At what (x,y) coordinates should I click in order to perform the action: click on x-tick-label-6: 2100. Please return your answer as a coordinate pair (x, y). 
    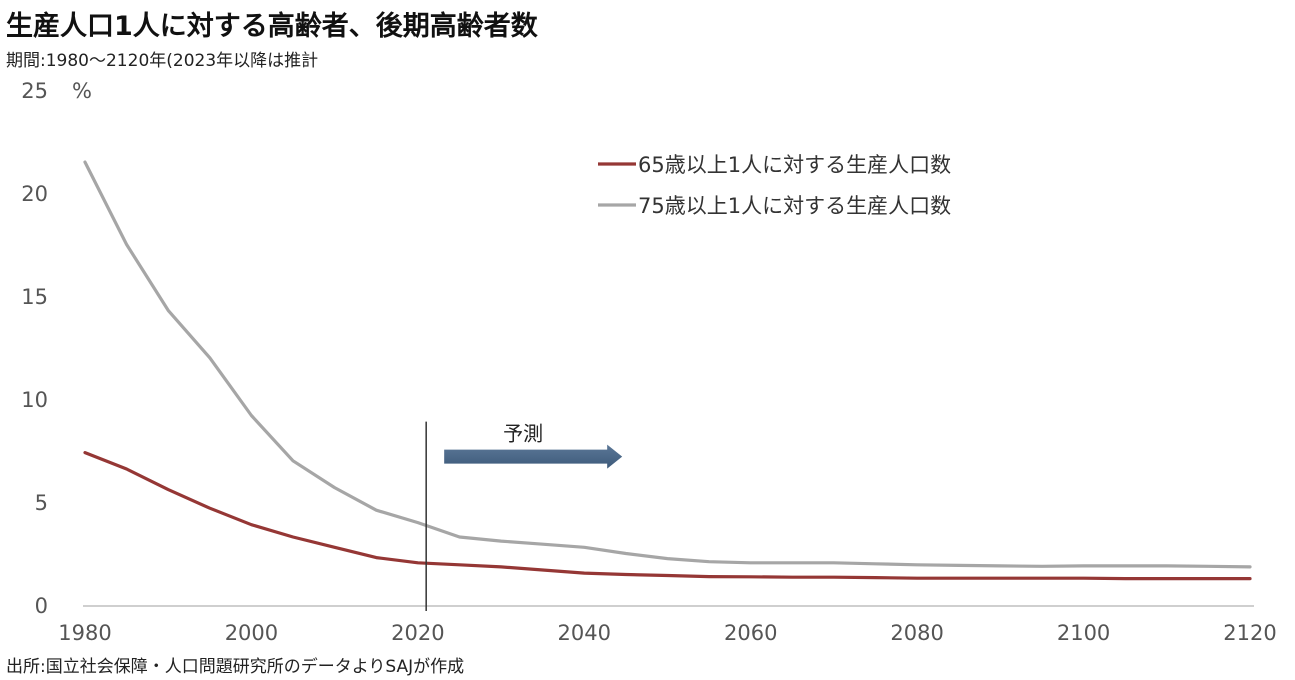
    Looking at the image, I should click on (1083, 633).